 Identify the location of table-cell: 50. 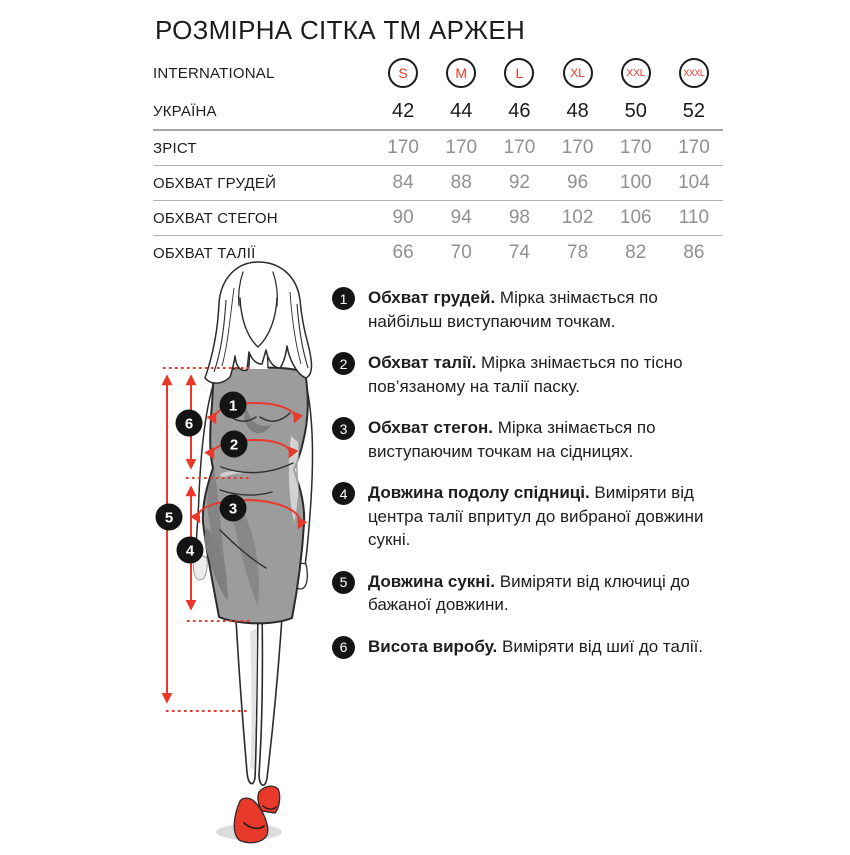
(635, 111).